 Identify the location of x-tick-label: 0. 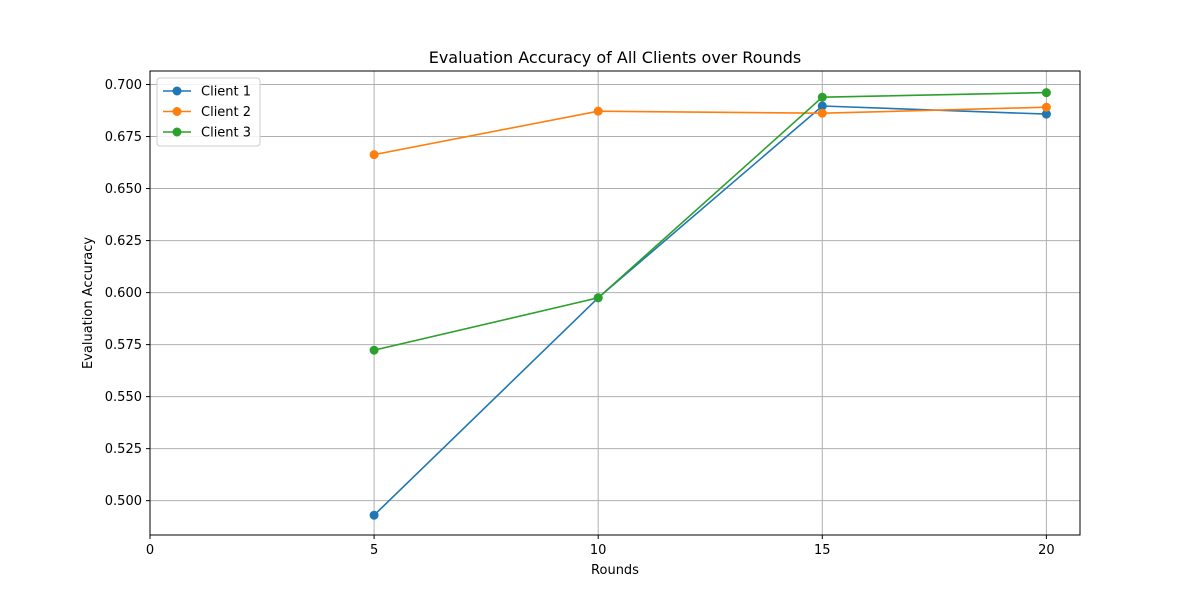
(150, 550).